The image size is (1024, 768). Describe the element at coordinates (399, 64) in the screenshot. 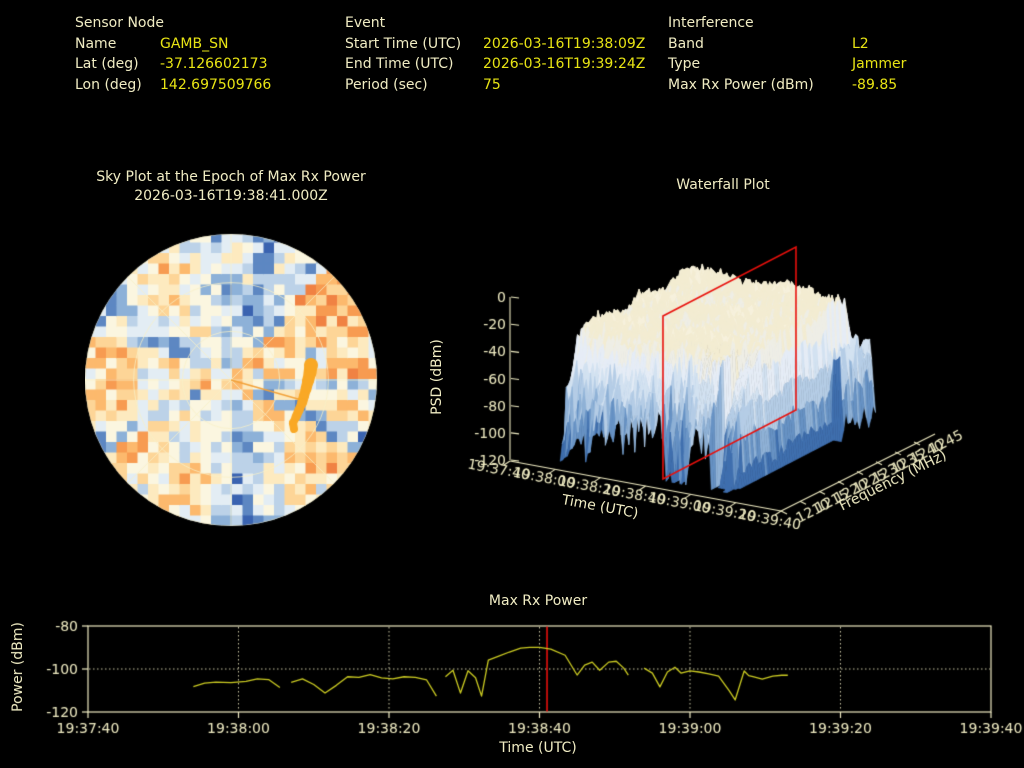

I see `info-label: End Time (UTC)` at that location.